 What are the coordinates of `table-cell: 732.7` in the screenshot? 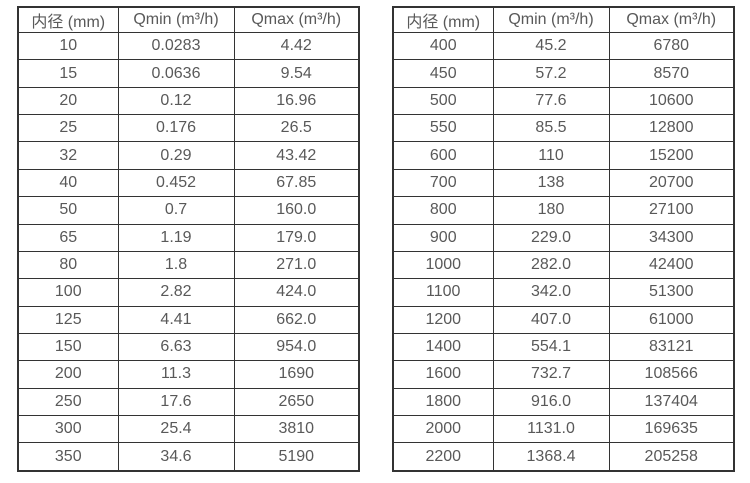 It's located at (551, 374).